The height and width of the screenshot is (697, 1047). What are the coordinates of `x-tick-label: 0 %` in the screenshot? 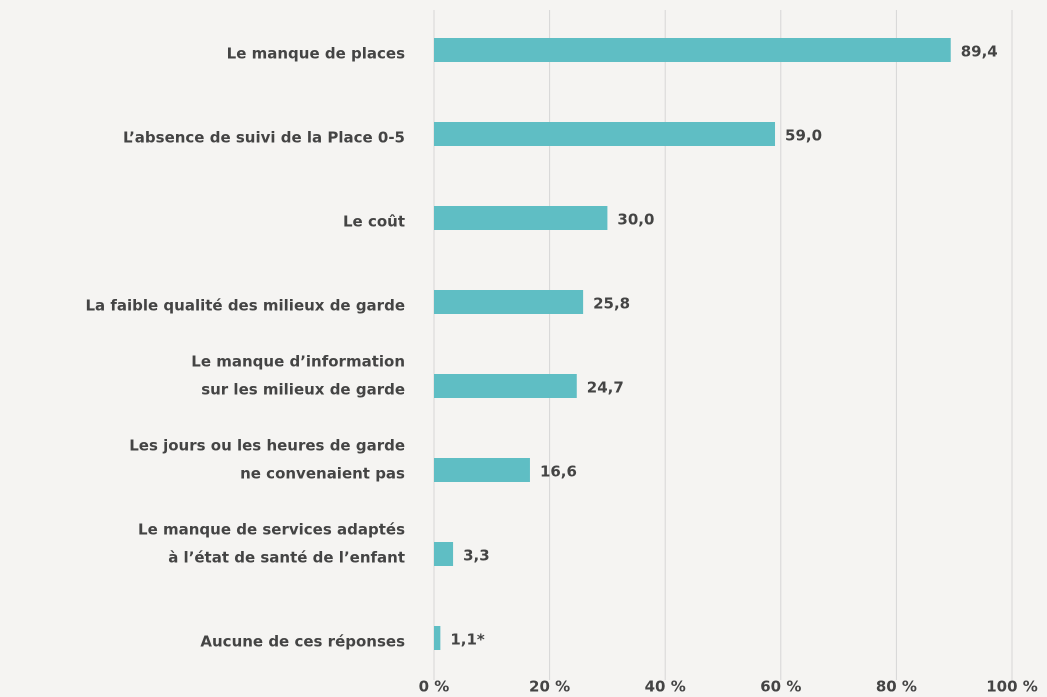 It's located at (434, 687).